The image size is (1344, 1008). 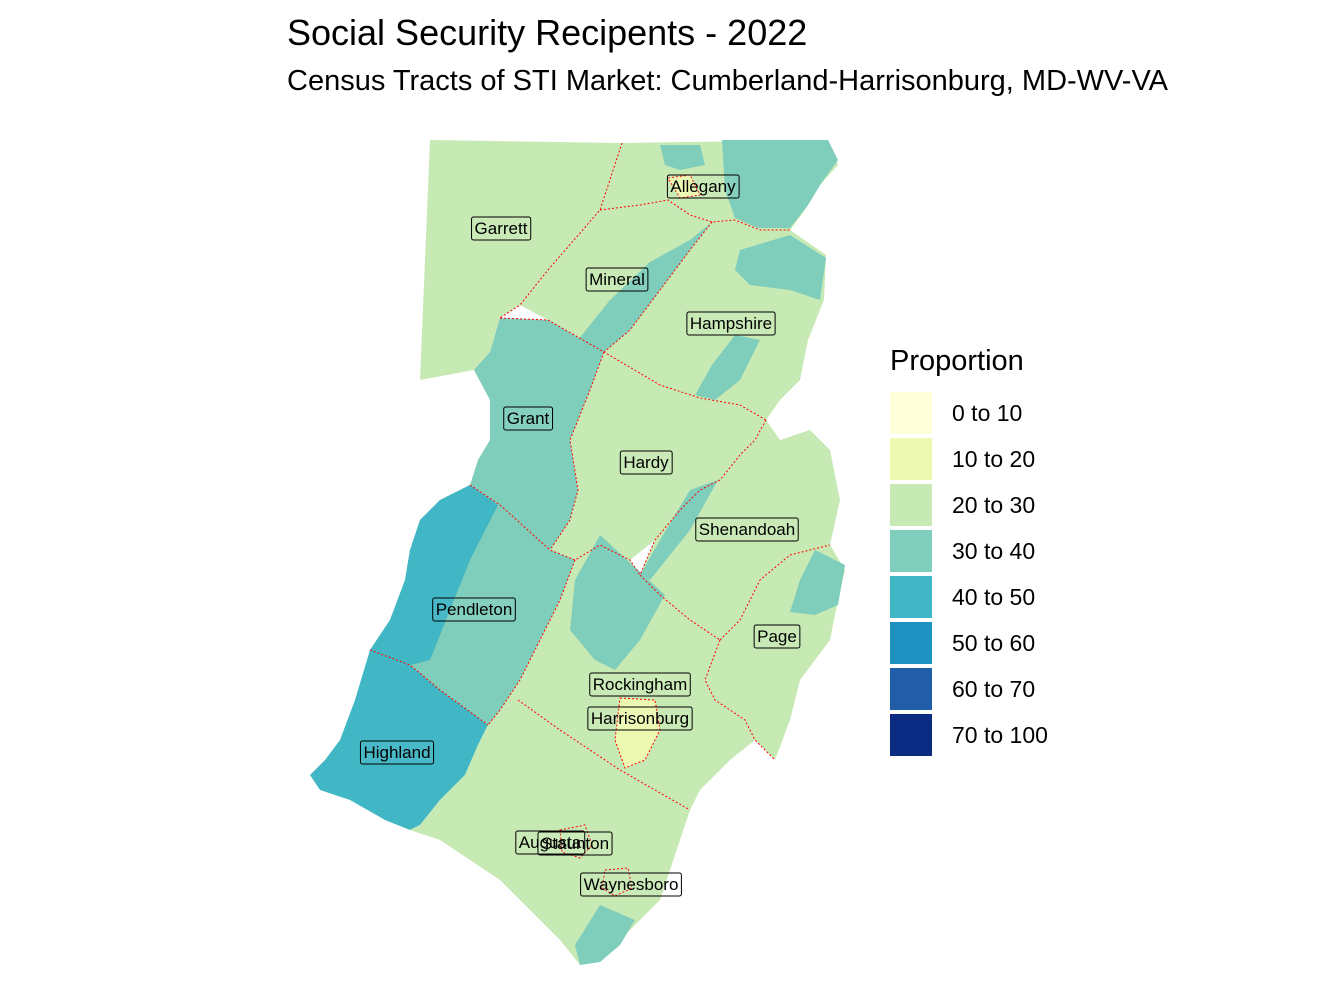 I want to click on county-page-tract, so click(x=817, y=582).